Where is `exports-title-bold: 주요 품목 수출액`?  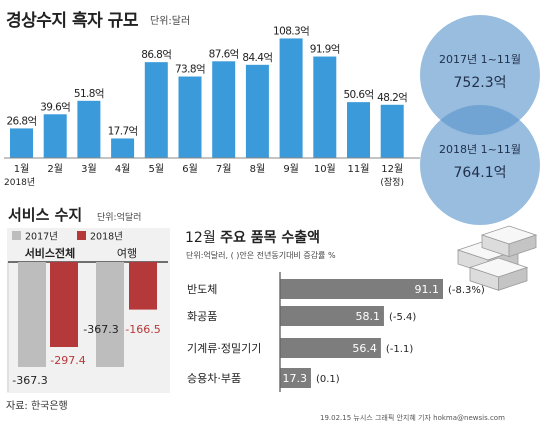 exports-title-bold: 주요 품목 수출액 is located at coordinates (270, 238).